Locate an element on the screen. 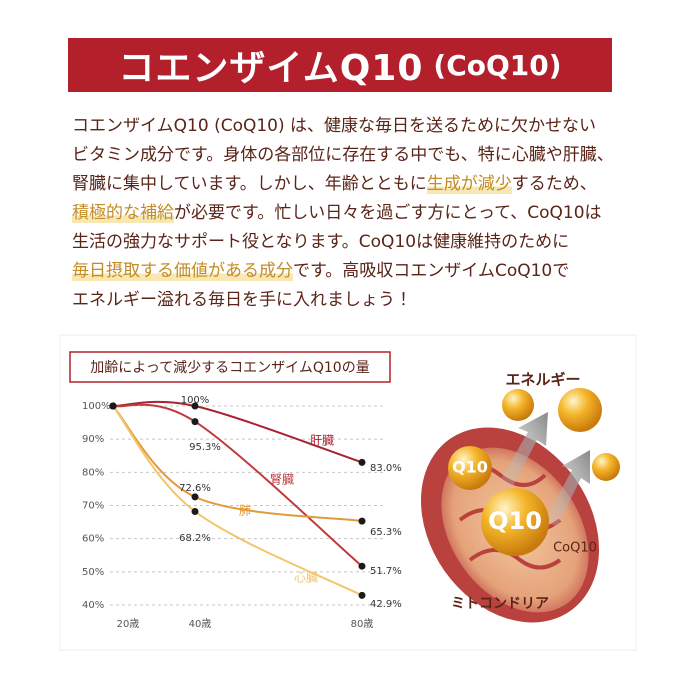  x-tick-label: 80歳 is located at coordinates (362, 624).